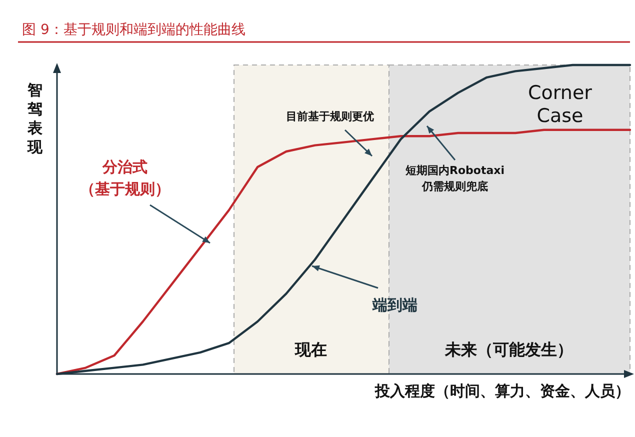 This screenshot has height=437, width=635. What do you see at coordinates (134, 30) in the screenshot?
I see `chart-title: 图 9：基于规则和端到端的性能曲线` at bounding box center [134, 30].